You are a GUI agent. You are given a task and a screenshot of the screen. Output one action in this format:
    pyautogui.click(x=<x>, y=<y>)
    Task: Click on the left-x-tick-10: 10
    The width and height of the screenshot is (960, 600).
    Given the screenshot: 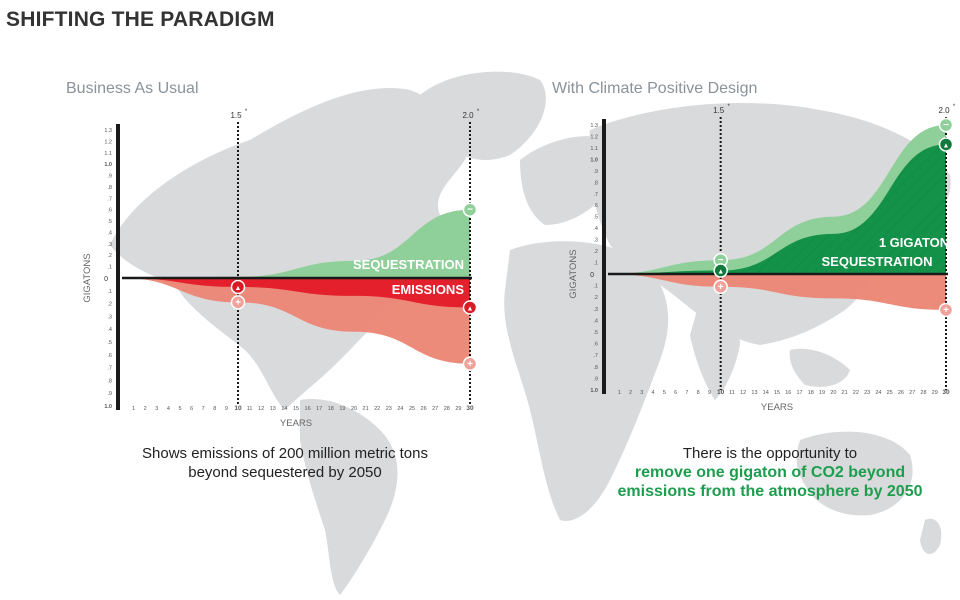 What is the action you would take?
    pyautogui.click(x=238, y=408)
    